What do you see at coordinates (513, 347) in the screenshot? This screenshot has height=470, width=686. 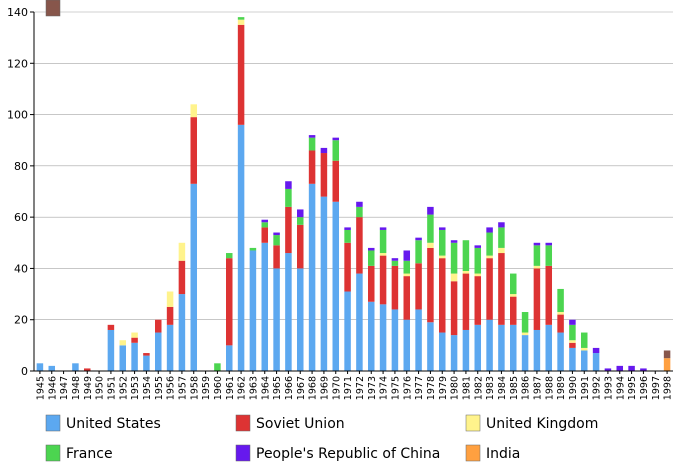 I see `bar-segment-united-states-1985` at bounding box center [513, 347].